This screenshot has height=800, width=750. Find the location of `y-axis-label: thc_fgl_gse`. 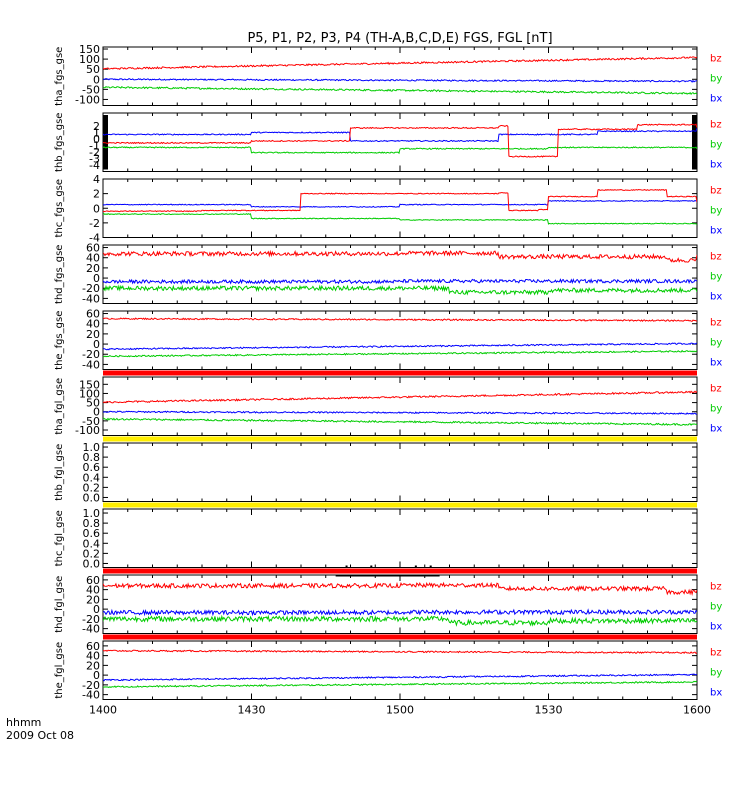

y-axis-label: thc_fgl_gse is located at coordinates (59, 538).